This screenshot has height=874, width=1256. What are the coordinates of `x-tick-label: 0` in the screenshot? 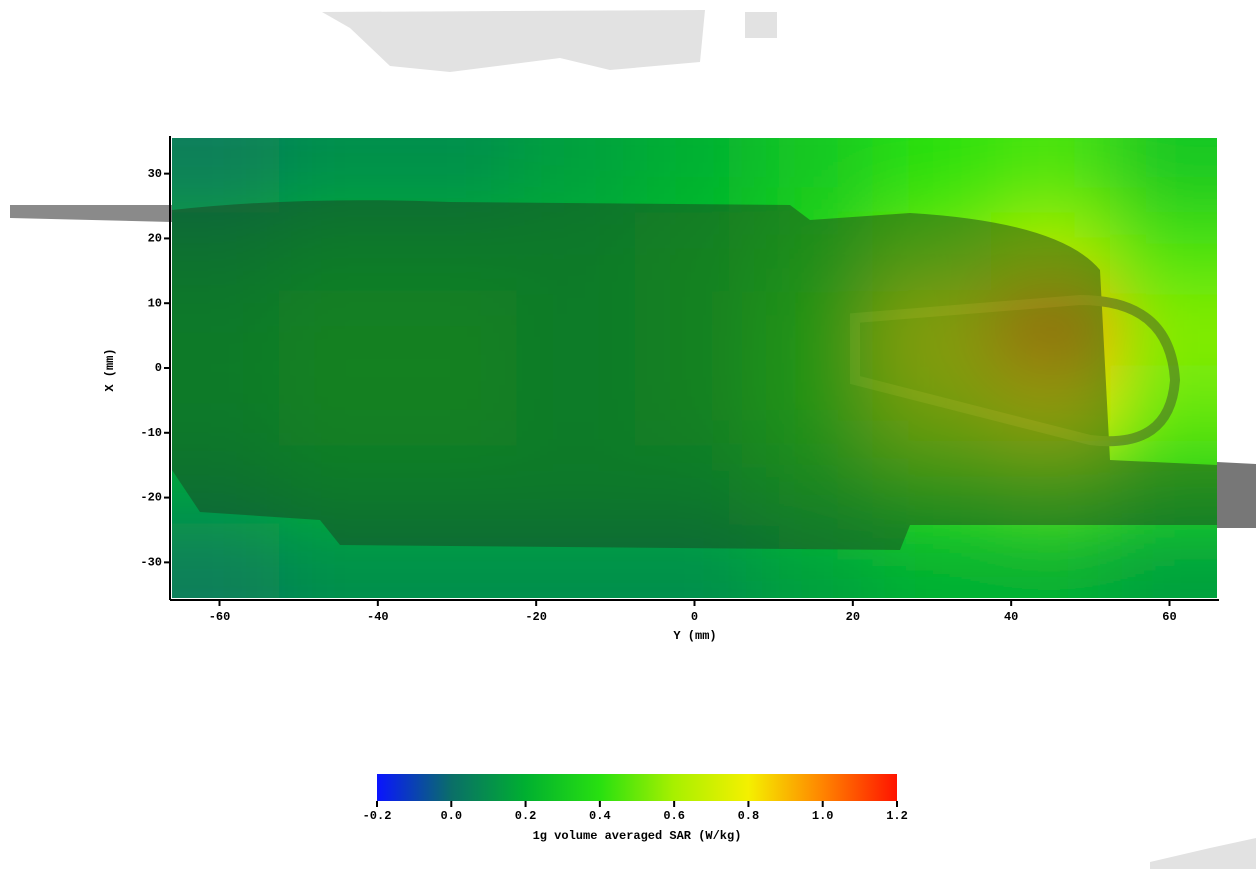 It's located at (694, 617).